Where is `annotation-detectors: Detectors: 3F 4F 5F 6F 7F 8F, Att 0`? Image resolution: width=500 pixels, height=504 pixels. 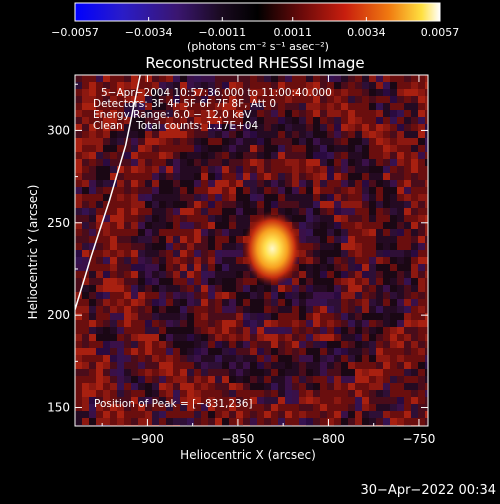 annotation-detectors: Detectors: 3F 4F 5F 6F 7F 8F, Att 0 is located at coordinates (184, 104).